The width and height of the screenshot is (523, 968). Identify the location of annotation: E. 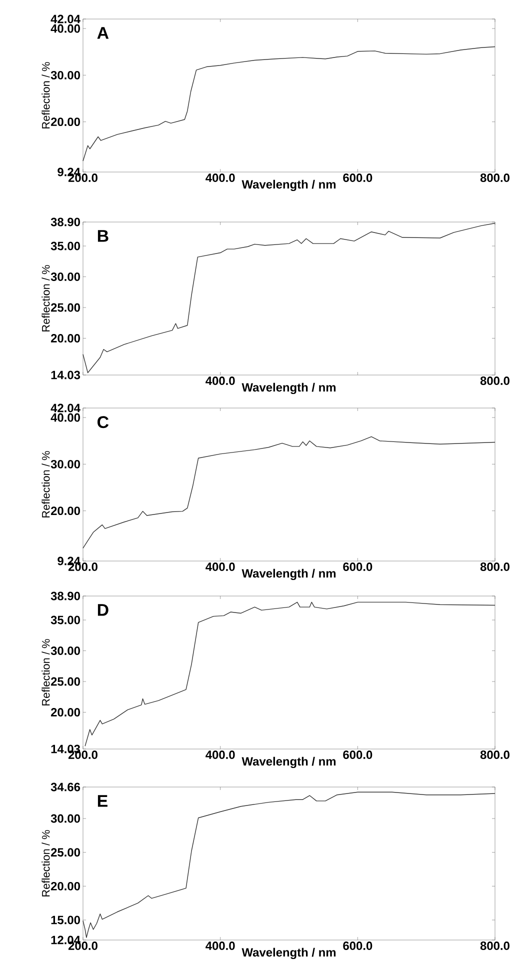
(103, 801).